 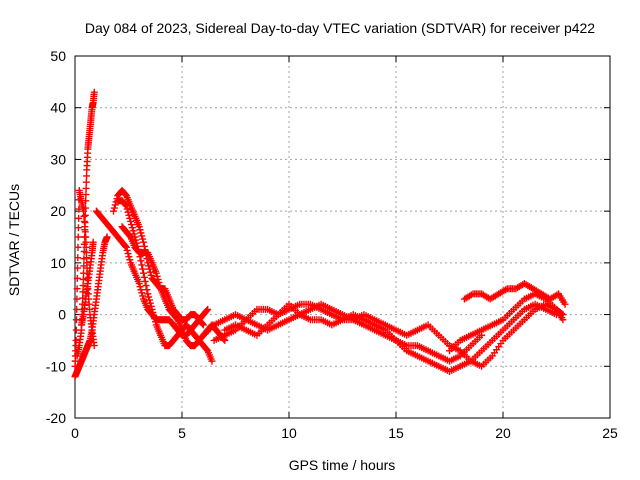 I want to click on y-tick-label: 20, so click(x=58, y=211).